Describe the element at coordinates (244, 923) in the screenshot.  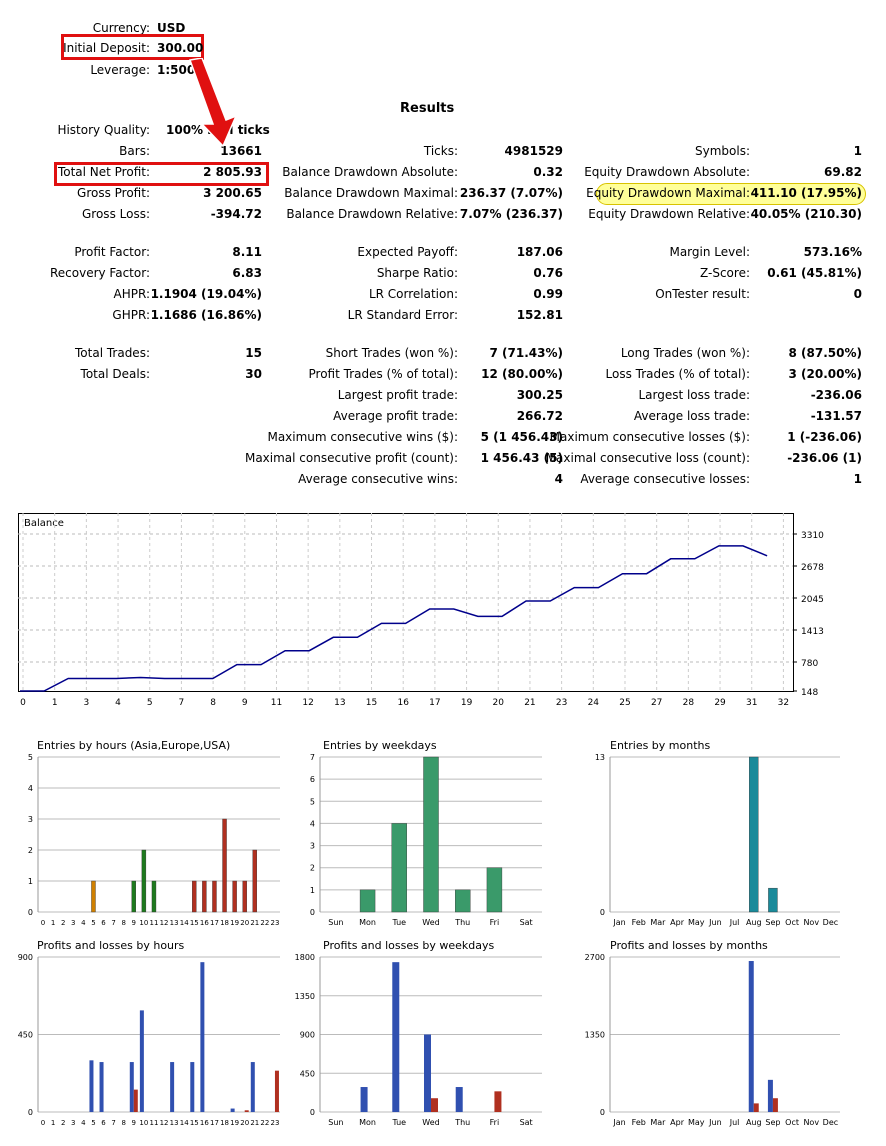
I see `x-tick-label: 20` at that location.